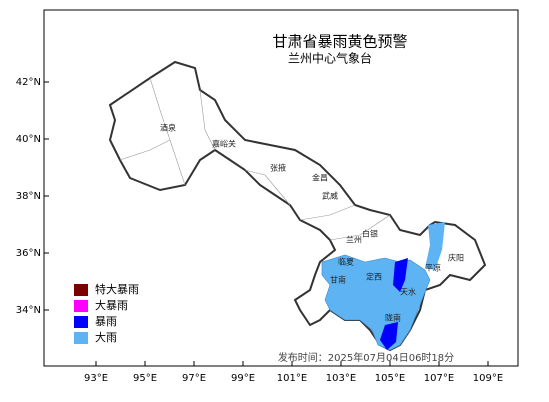  I want to click on lon-tick-label: 93°E, so click(96, 378).